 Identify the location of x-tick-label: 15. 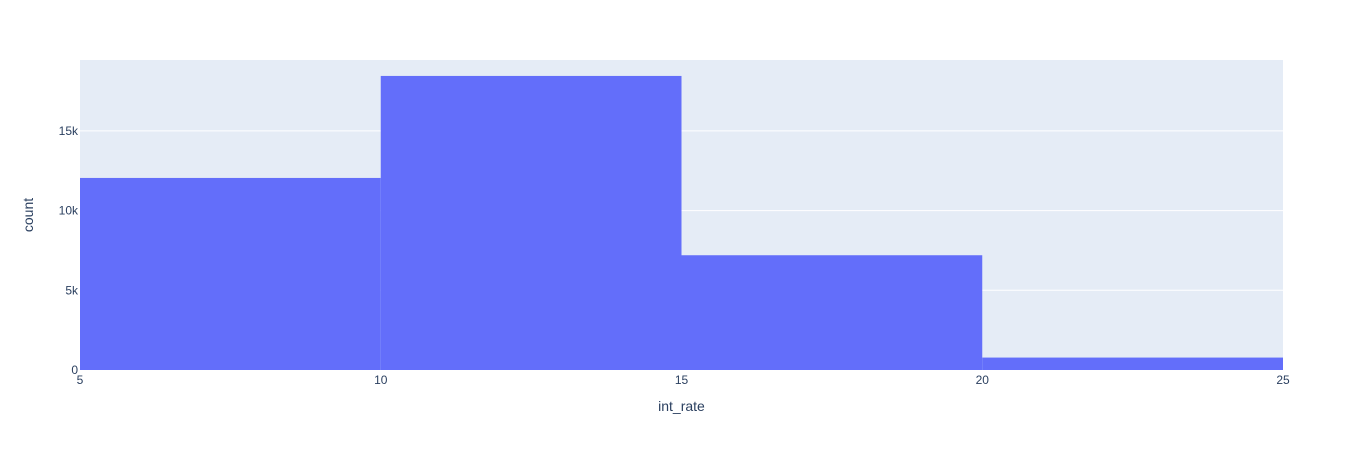
(682, 380).